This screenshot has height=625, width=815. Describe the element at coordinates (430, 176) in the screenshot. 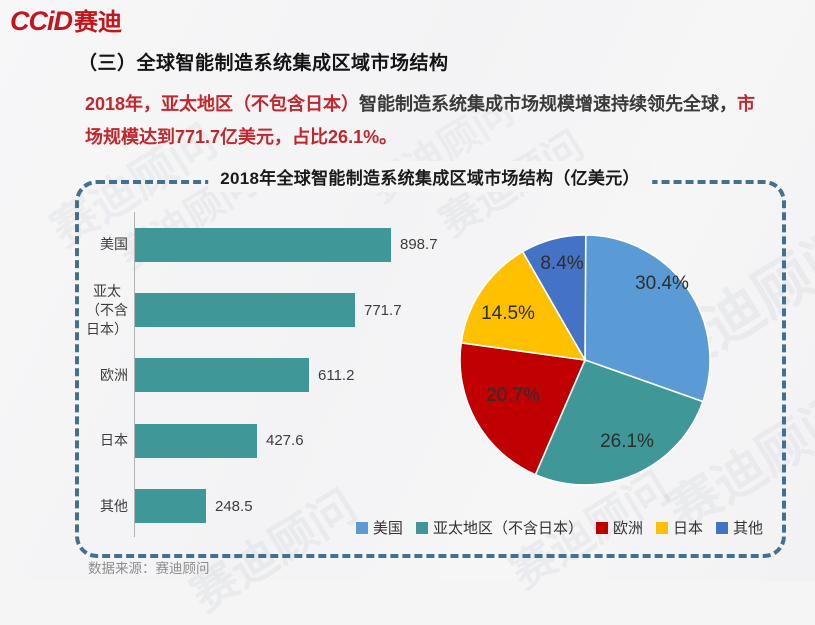

I see `chart-panel-title: 2018年全球智能制造系统集成区域市场结构（亿美元）` at that location.